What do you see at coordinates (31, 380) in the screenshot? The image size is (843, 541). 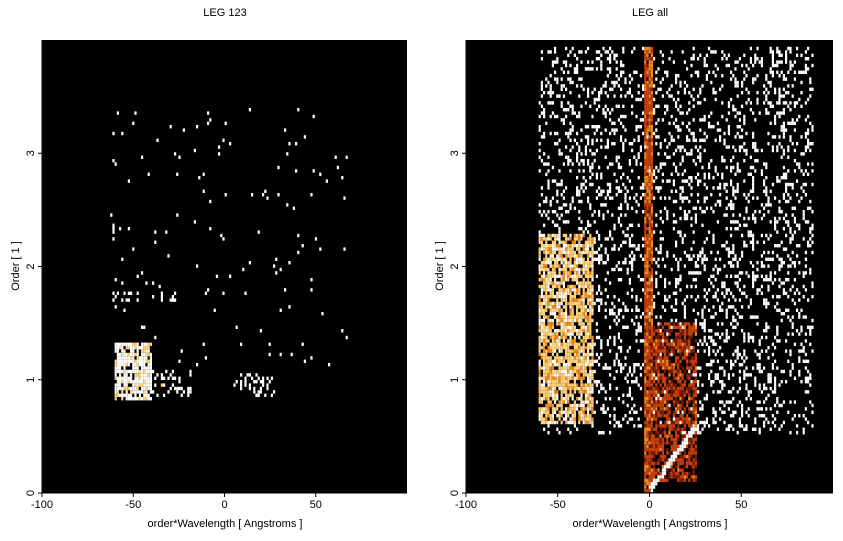 I see `y-tick-label: 1` at bounding box center [31, 380].